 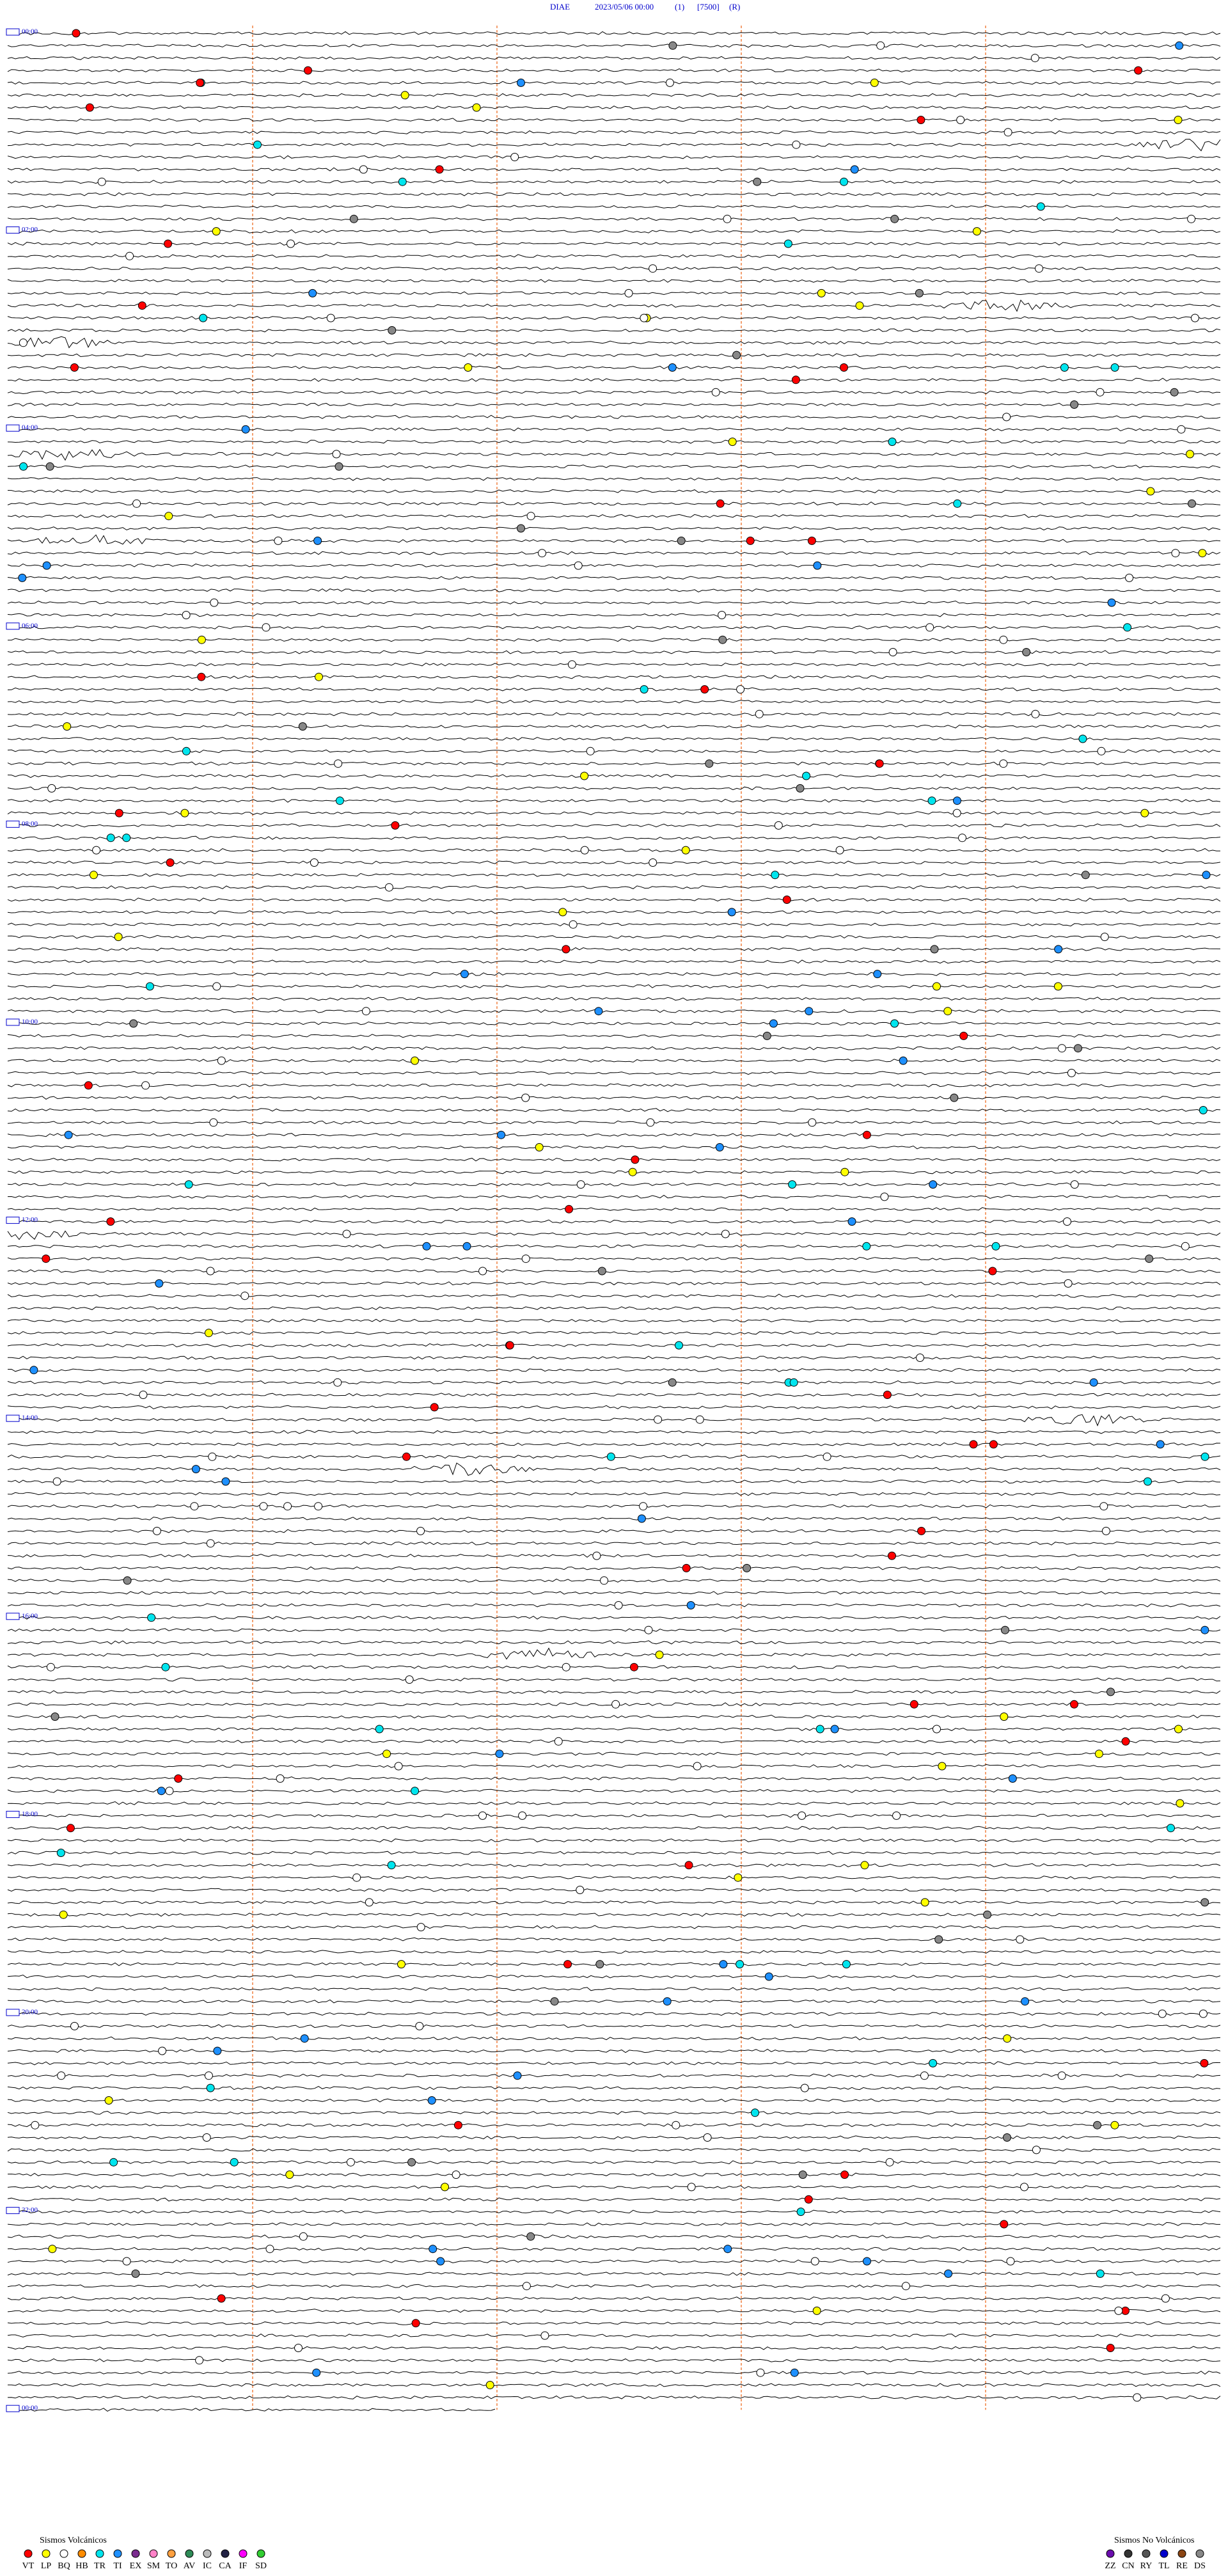 What do you see at coordinates (64, 2566) in the screenshot?
I see `legend-label: BQ` at bounding box center [64, 2566].